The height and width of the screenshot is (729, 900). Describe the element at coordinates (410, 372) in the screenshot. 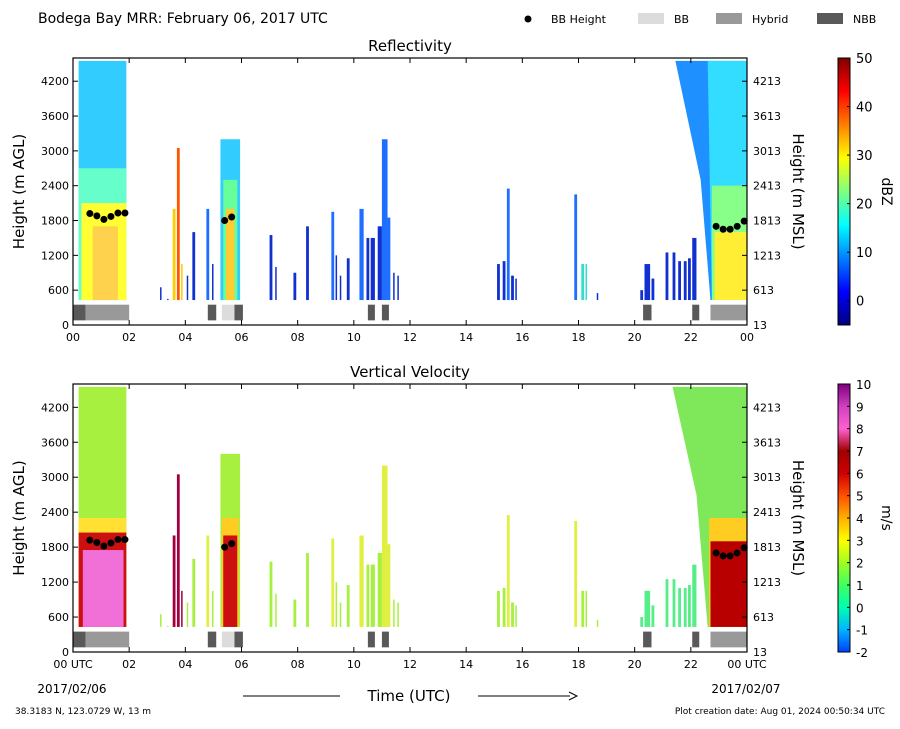

I see `panel-title: Vertical Velocity` at that location.